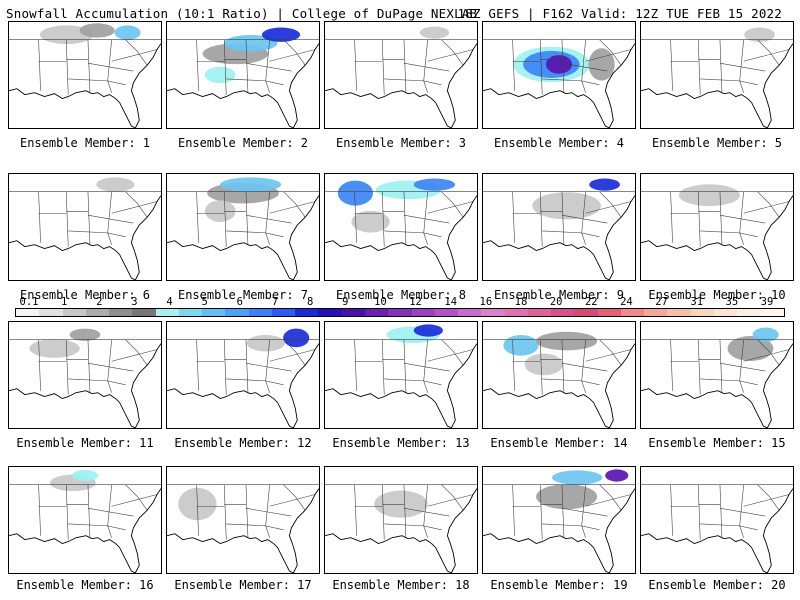 The height and width of the screenshot is (600, 800). I want to click on ensemble-member-label: Ensemble Member: 1, so click(85, 143).